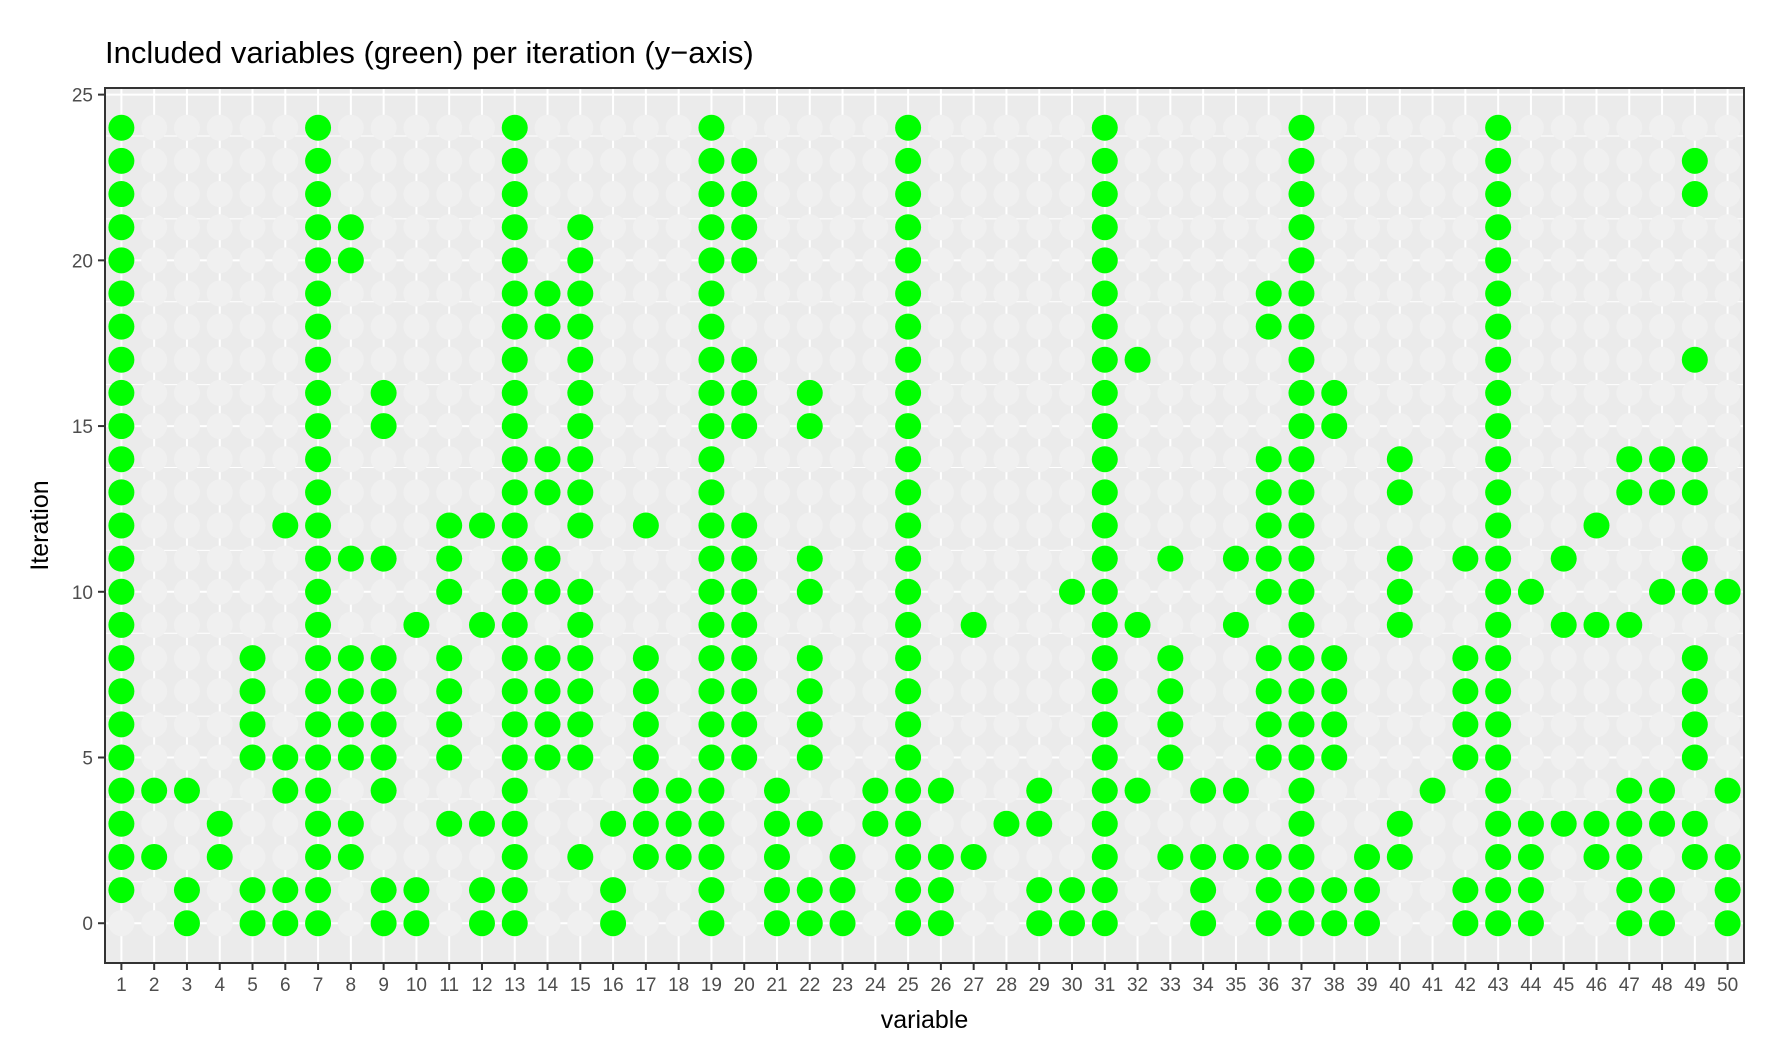 This screenshot has width=1781, height=1051. Describe the element at coordinates (973, 985) in the screenshot. I see `x-tick-label: 27` at that location.